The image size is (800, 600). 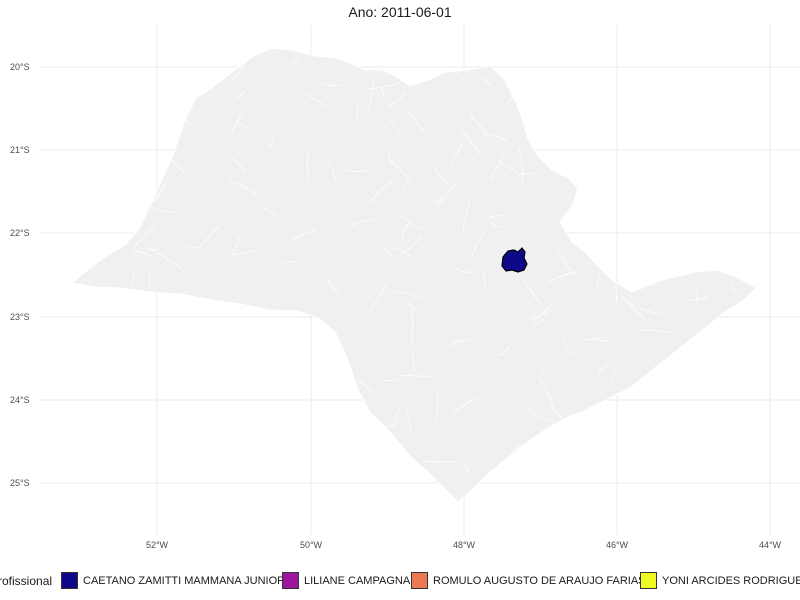 What do you see at coordinates (20, 233) in the screenshot?
I see `y-tick-label: 22°S` at bounding box center [20, 233].